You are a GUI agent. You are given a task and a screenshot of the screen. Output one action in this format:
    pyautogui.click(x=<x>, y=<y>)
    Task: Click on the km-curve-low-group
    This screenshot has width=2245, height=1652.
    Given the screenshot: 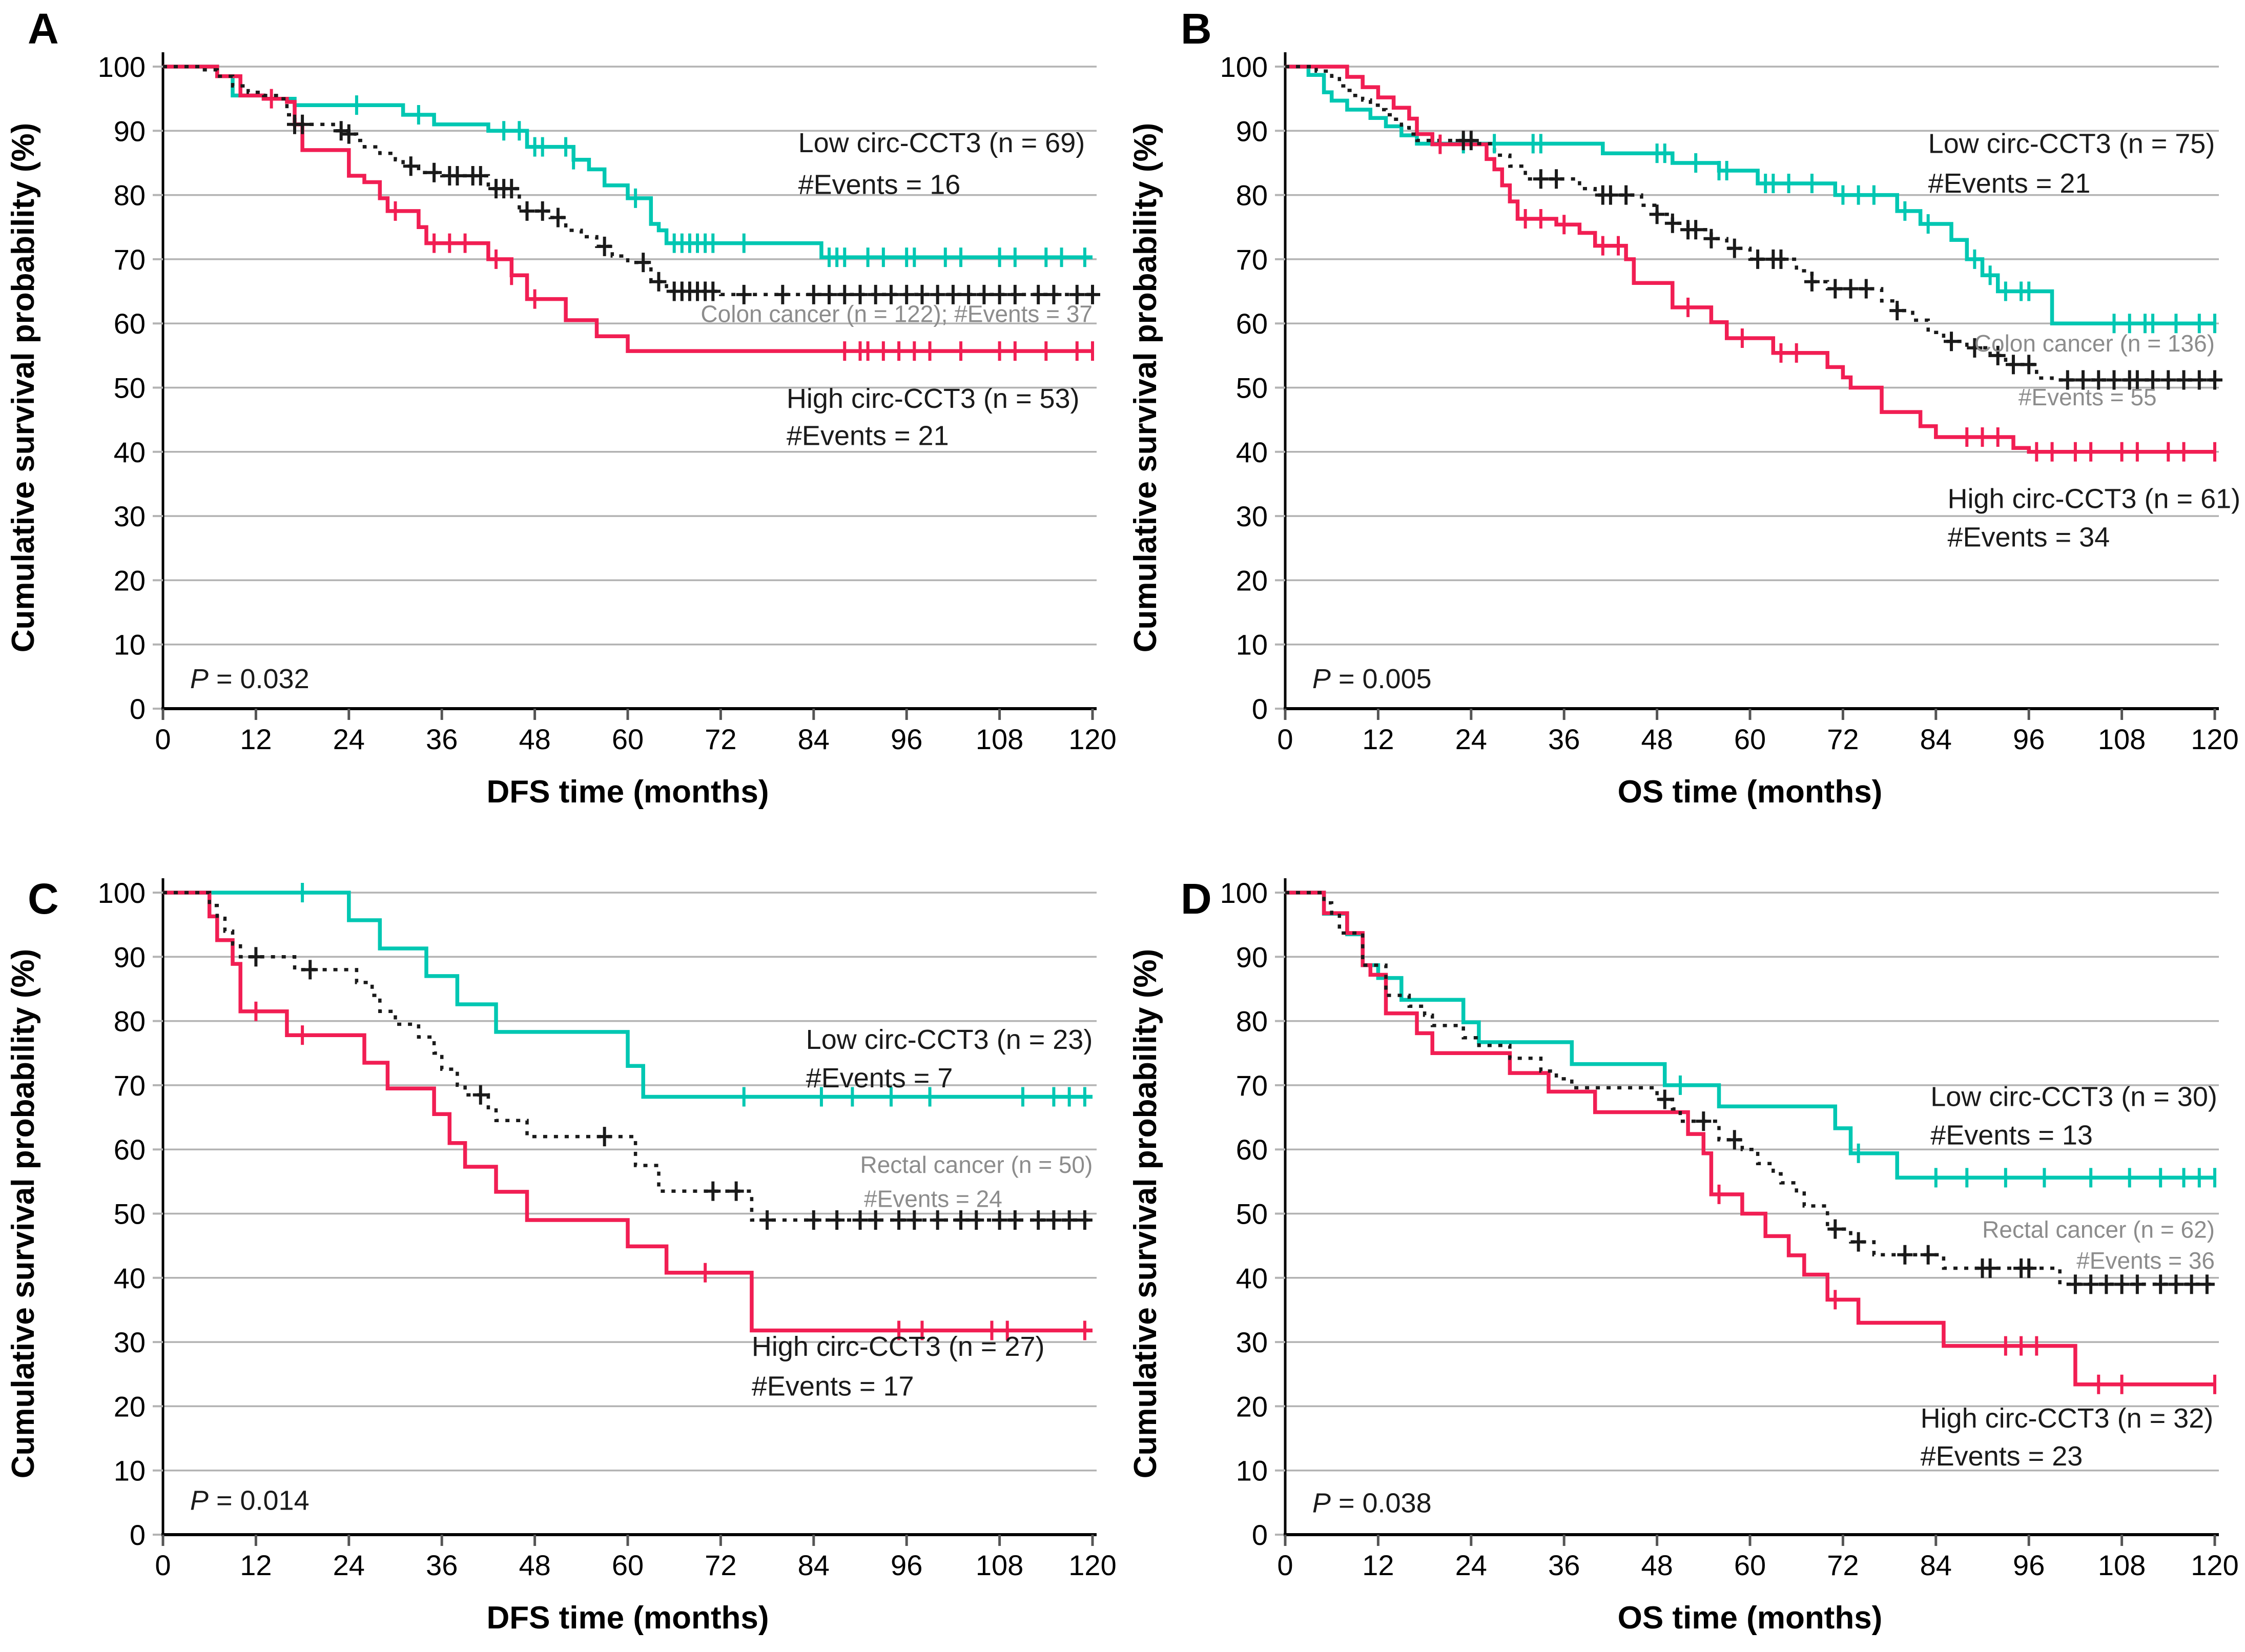 What is the action you would take?
    pyautogui.click(x=628, y=995)
    